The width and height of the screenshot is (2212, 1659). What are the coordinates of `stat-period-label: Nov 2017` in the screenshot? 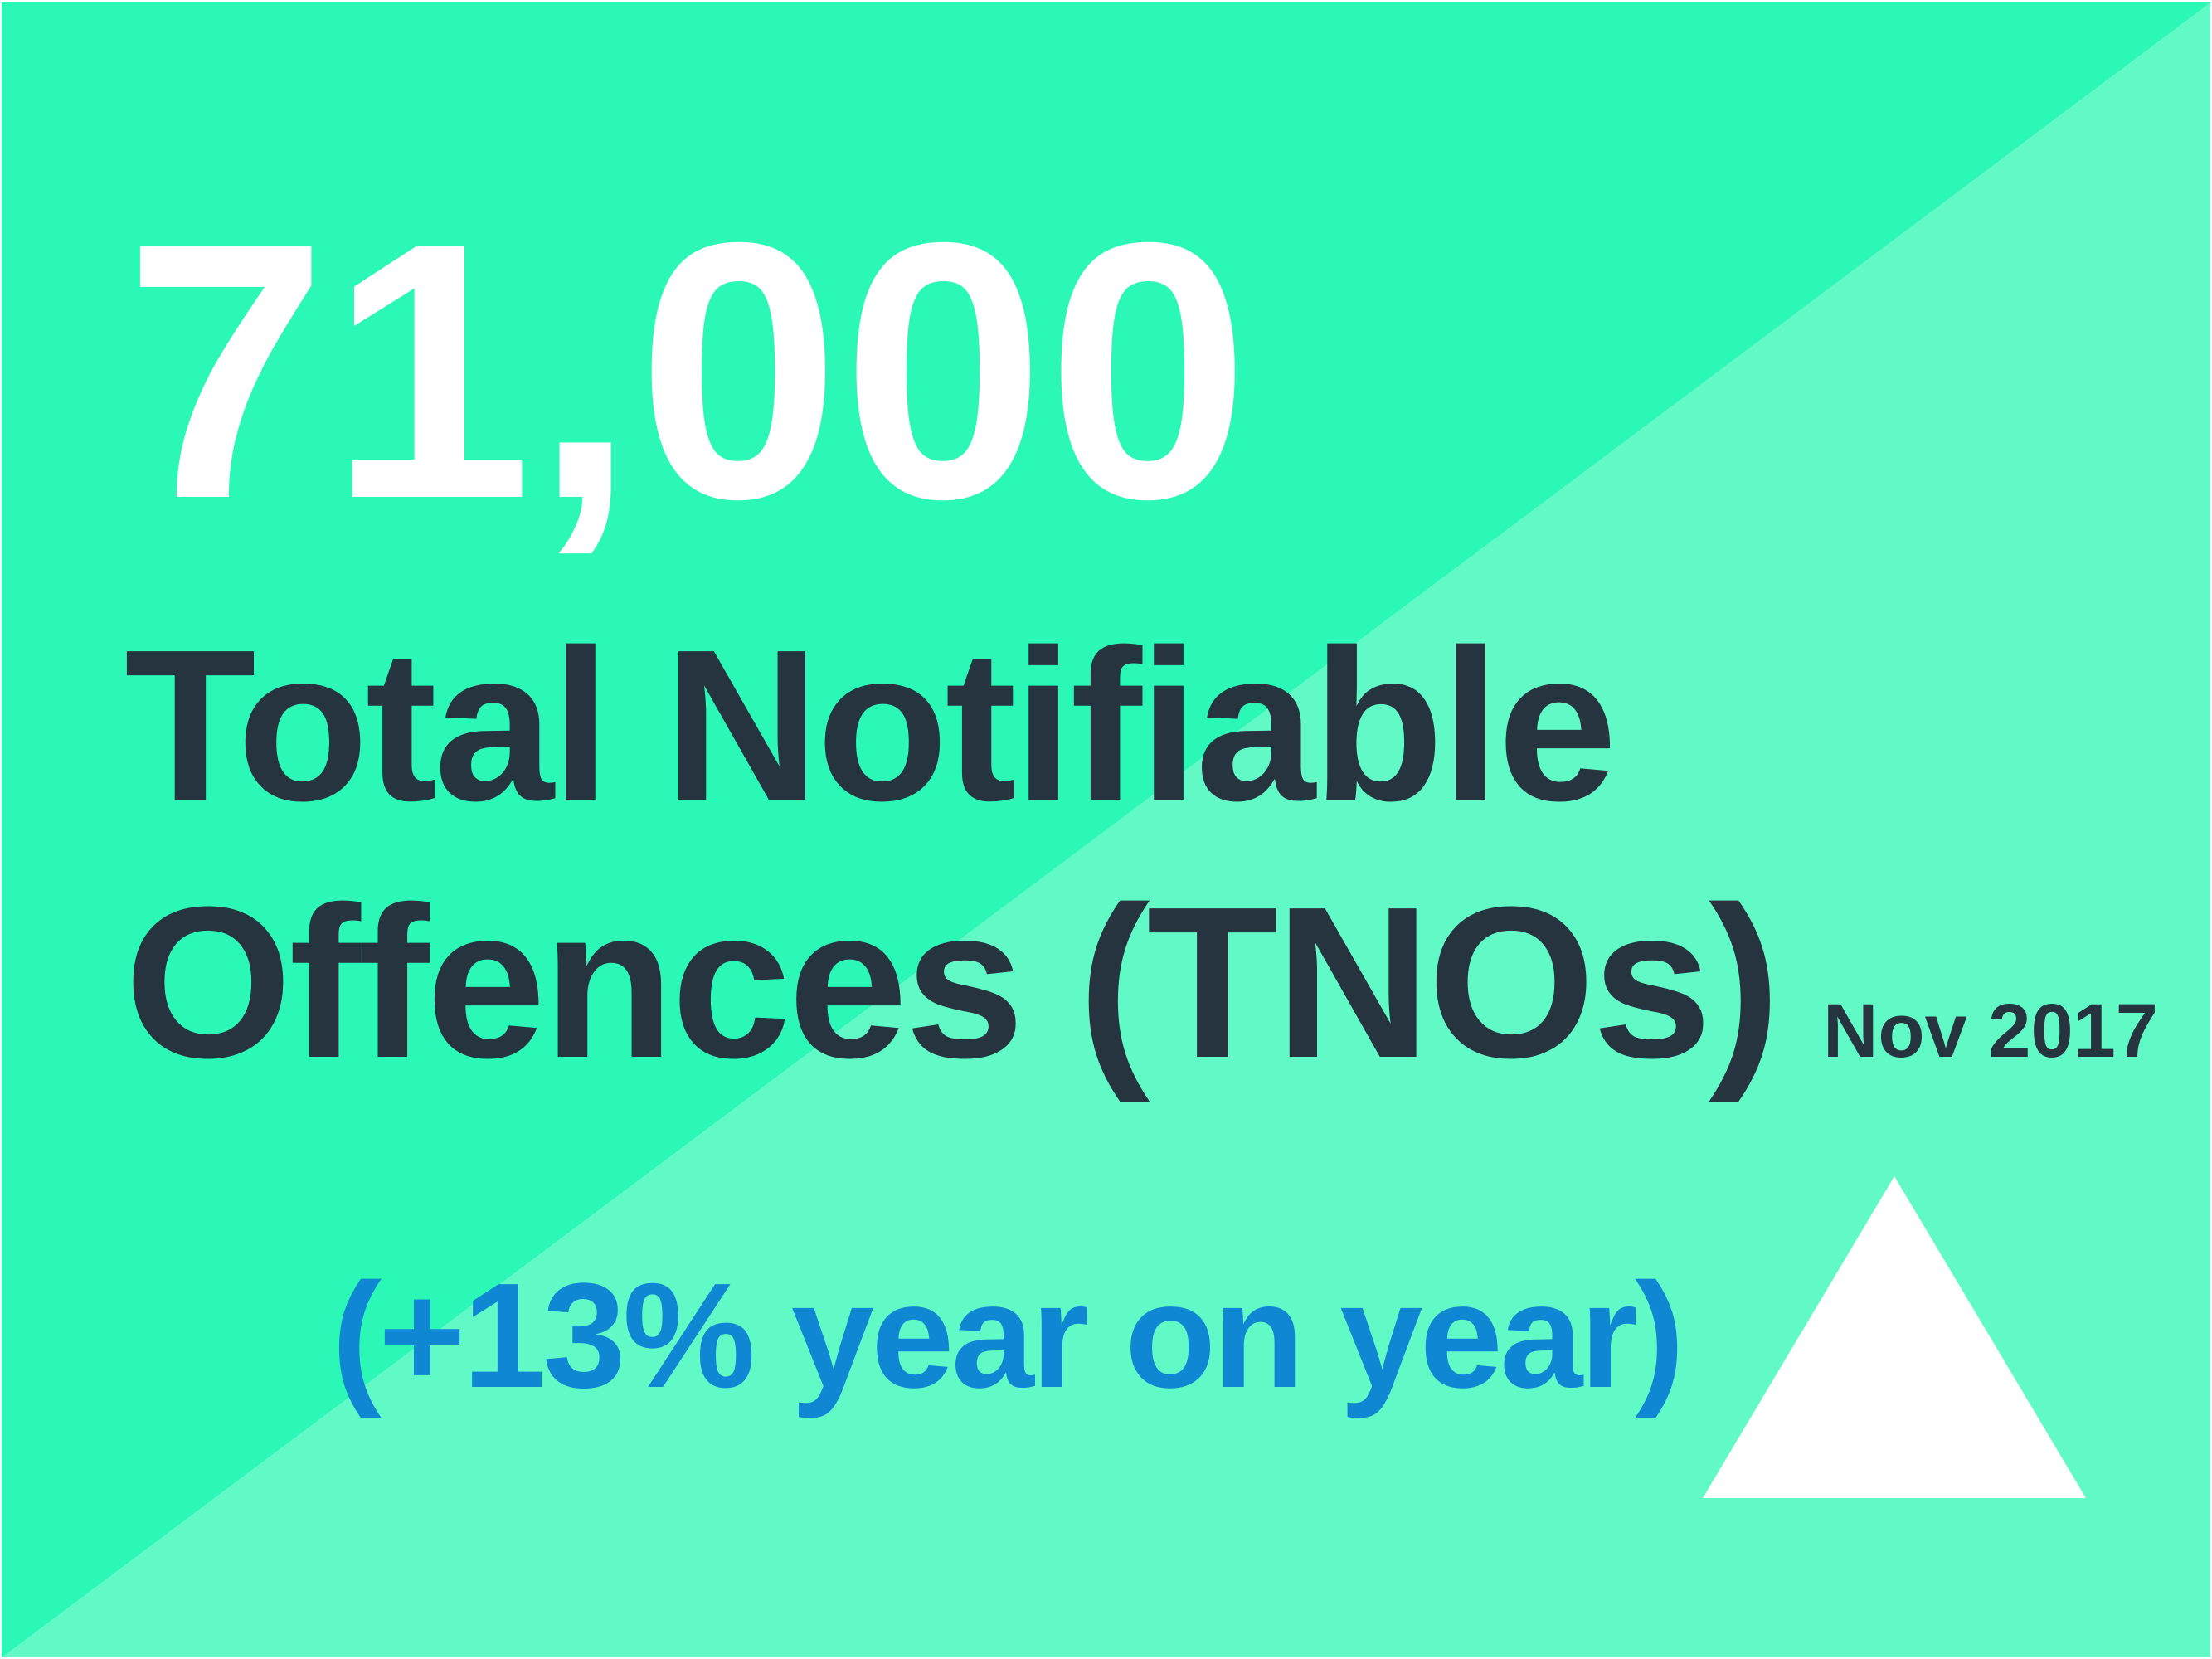 It's located at (1990, 1031).